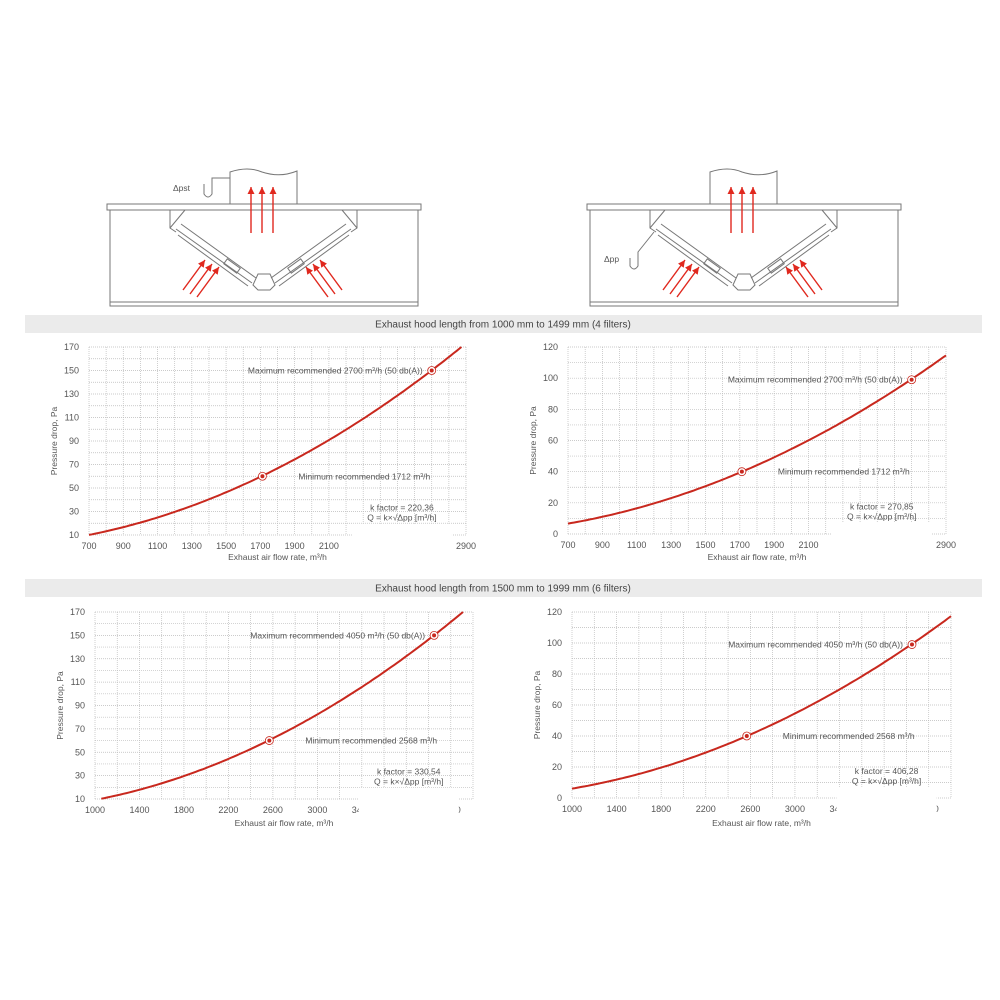  Describe the element at coordinates (264, 237) in the screenshot. I see `hood-diagram-1: Δpst` at that location.